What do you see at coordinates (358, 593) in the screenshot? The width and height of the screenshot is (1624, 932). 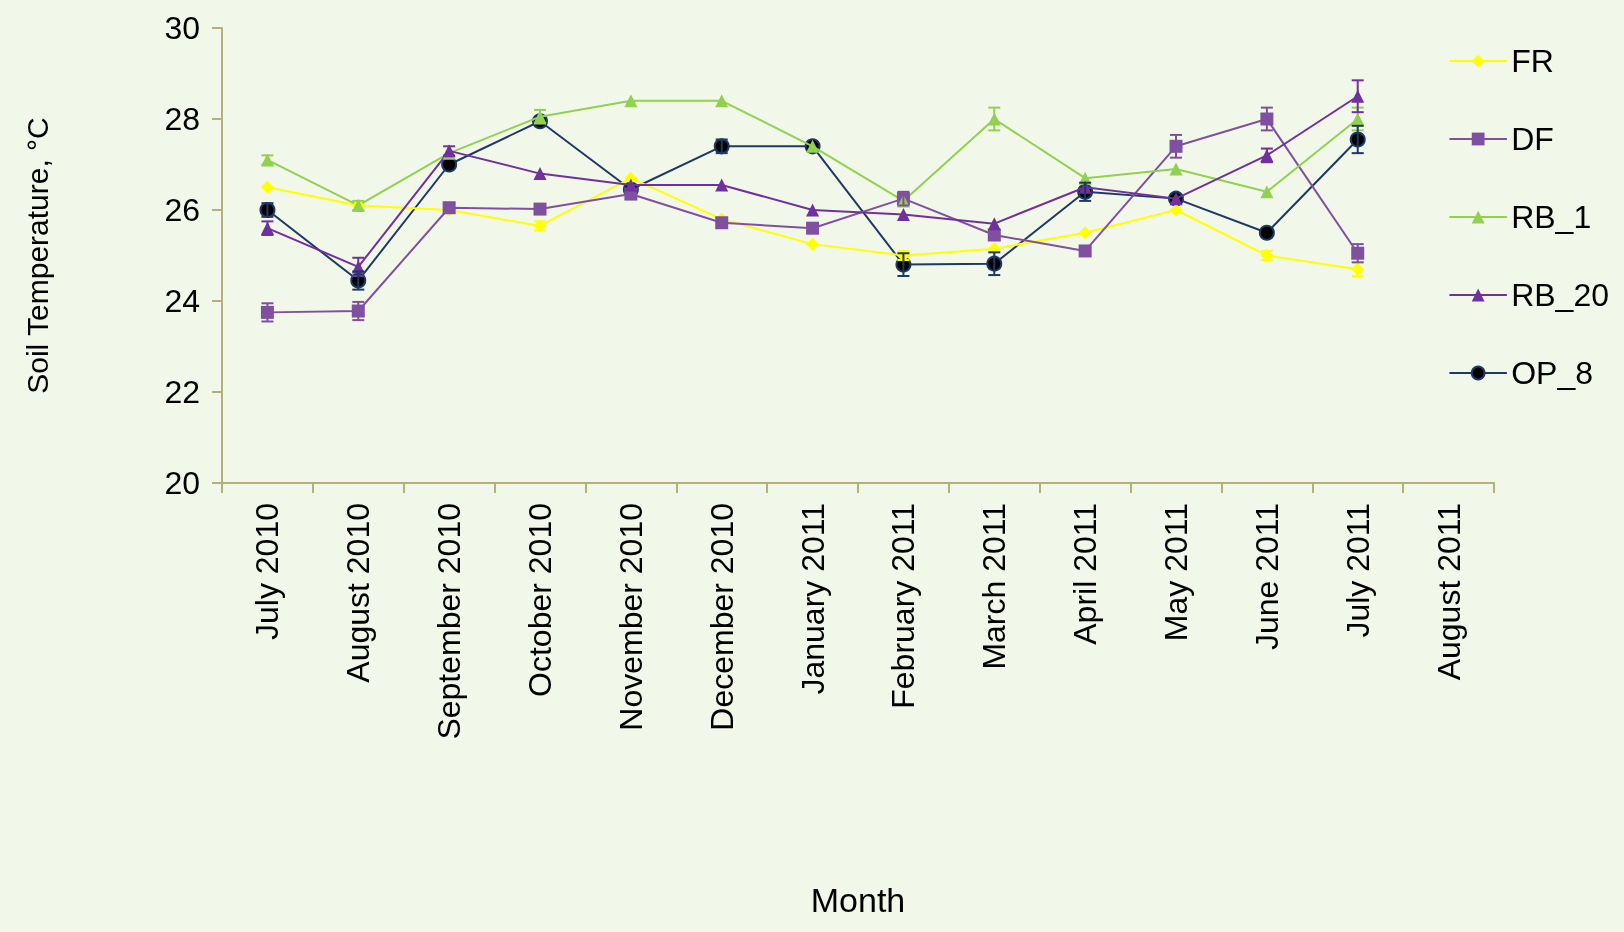 I see `x-tick-label: August 2010` at bounding box center [358, 593].